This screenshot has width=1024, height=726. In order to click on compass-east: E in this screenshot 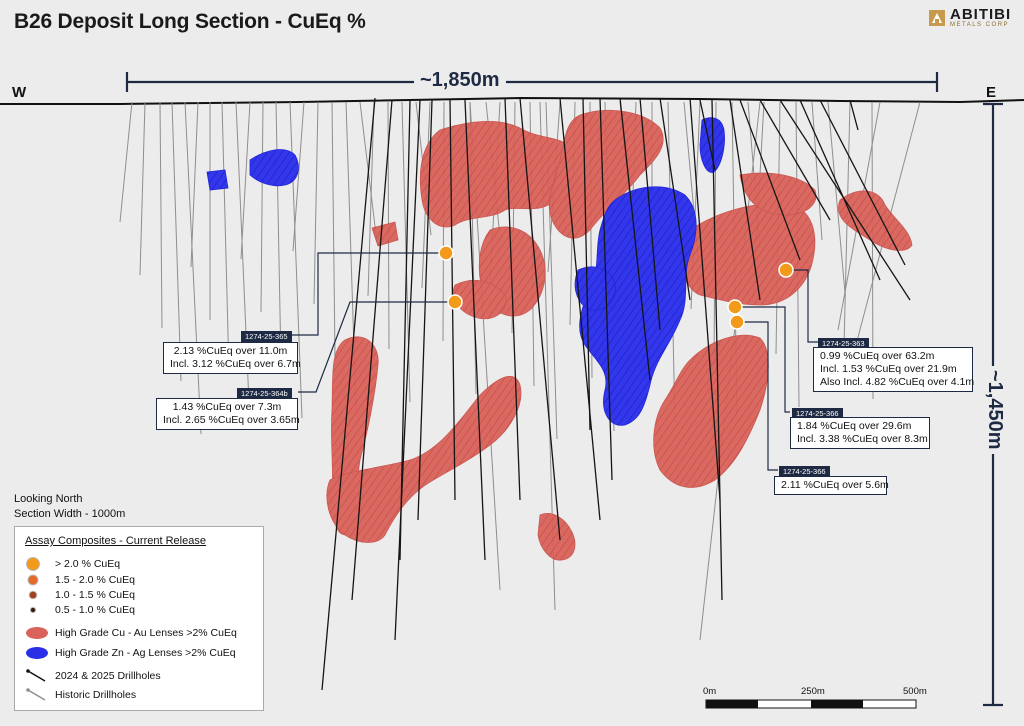, I will do `click(991, 92)`.